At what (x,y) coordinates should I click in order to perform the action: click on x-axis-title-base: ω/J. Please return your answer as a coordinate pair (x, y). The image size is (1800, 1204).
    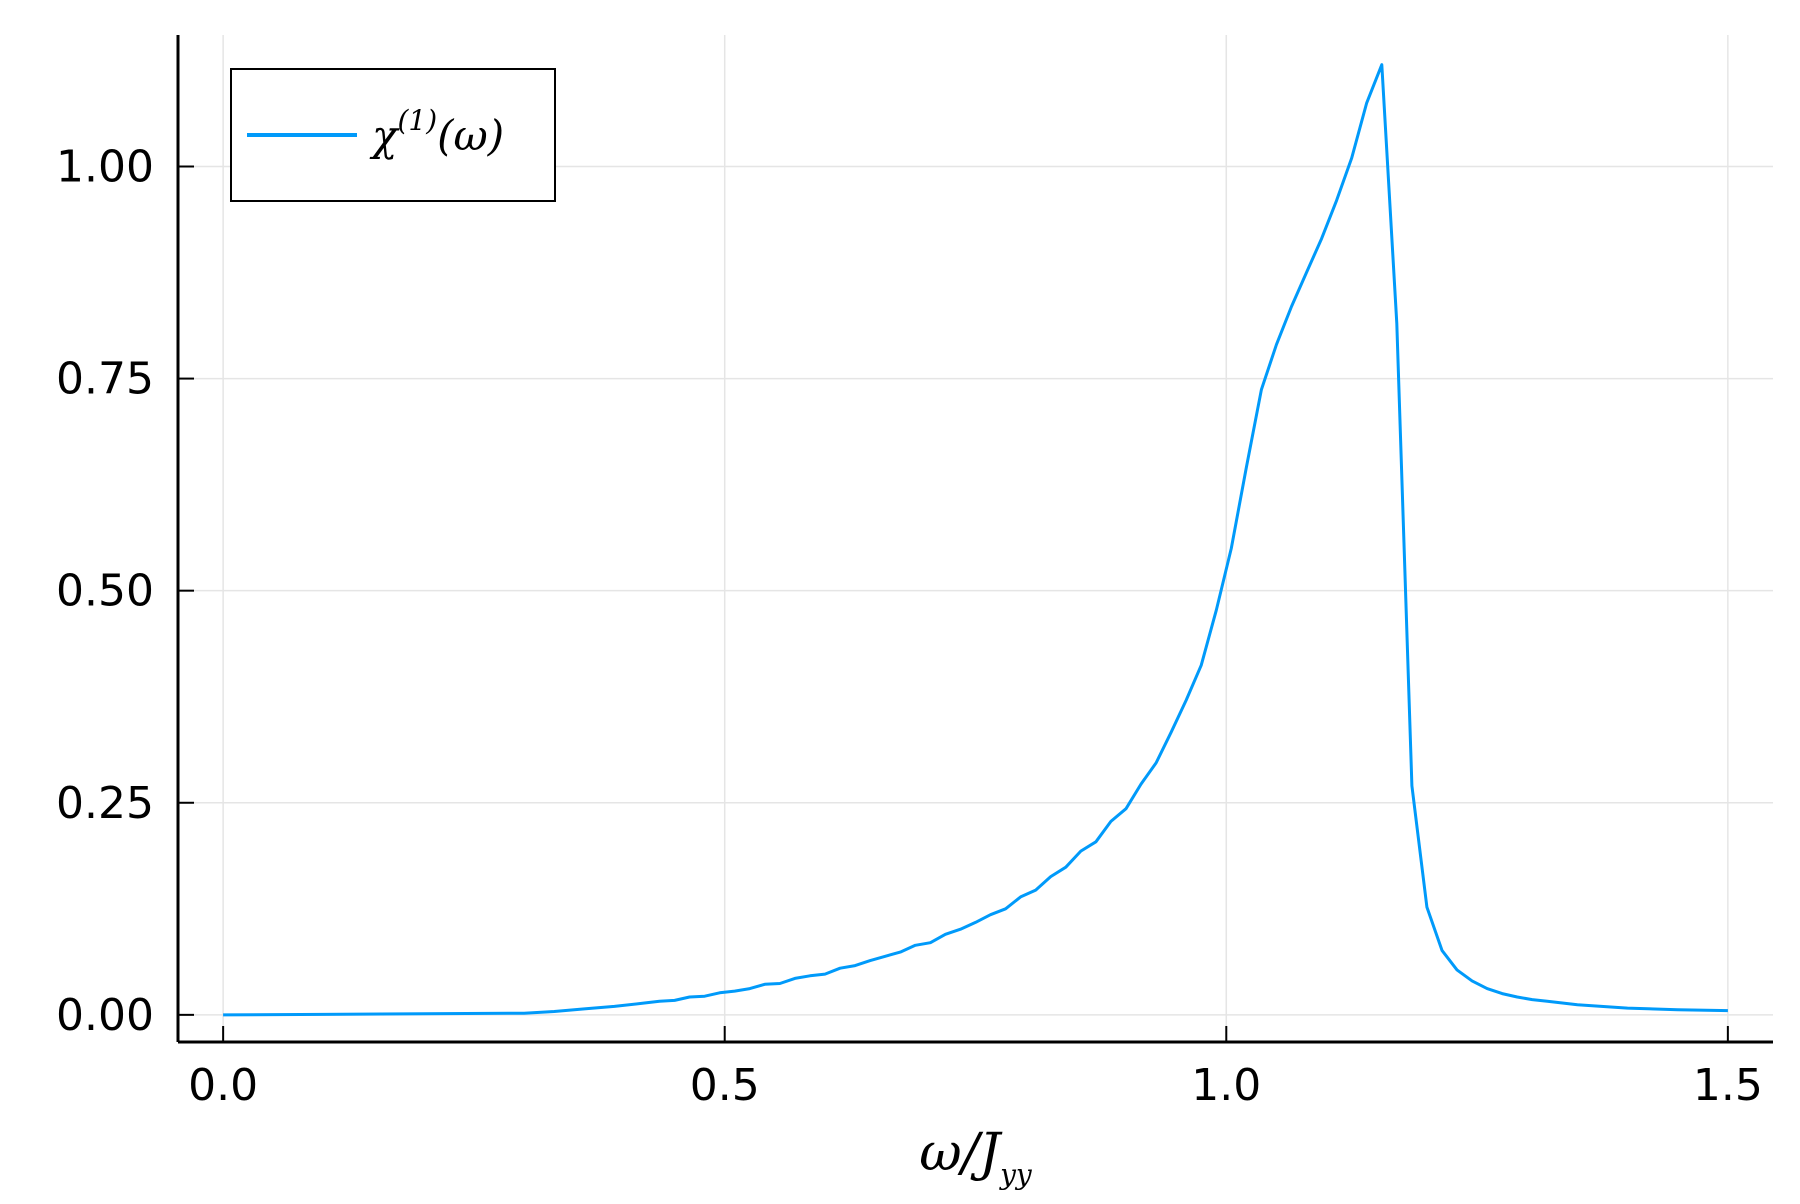
    Looking at the image, I should click on (961, 1153).